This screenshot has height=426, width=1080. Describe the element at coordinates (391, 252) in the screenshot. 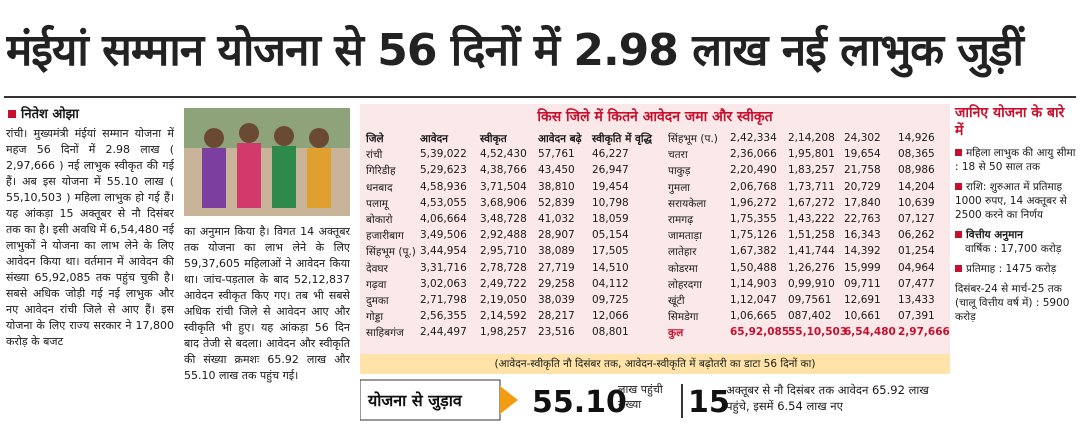

I see `table-cell: सिंहभूम (पू.)` at that location.